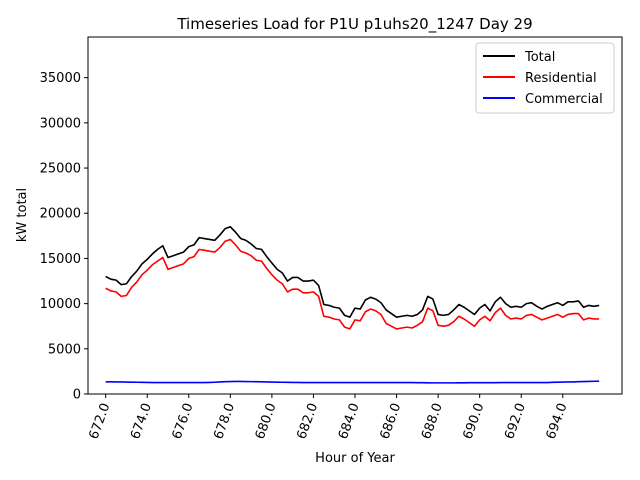 The width and height of the screenshot is (640, 480). Describe the element at coordinates (432, 421) in the screenshot. I see `x-tick-label: 688.0` at that location.